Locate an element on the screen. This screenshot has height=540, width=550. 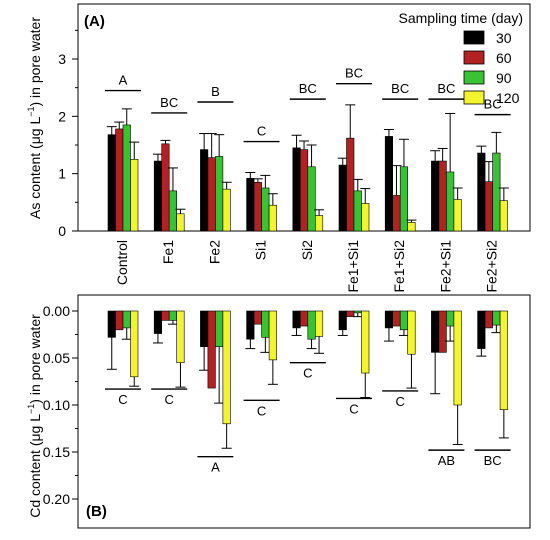
category-label-si2: Si2 is located at coordinates (307, 250).